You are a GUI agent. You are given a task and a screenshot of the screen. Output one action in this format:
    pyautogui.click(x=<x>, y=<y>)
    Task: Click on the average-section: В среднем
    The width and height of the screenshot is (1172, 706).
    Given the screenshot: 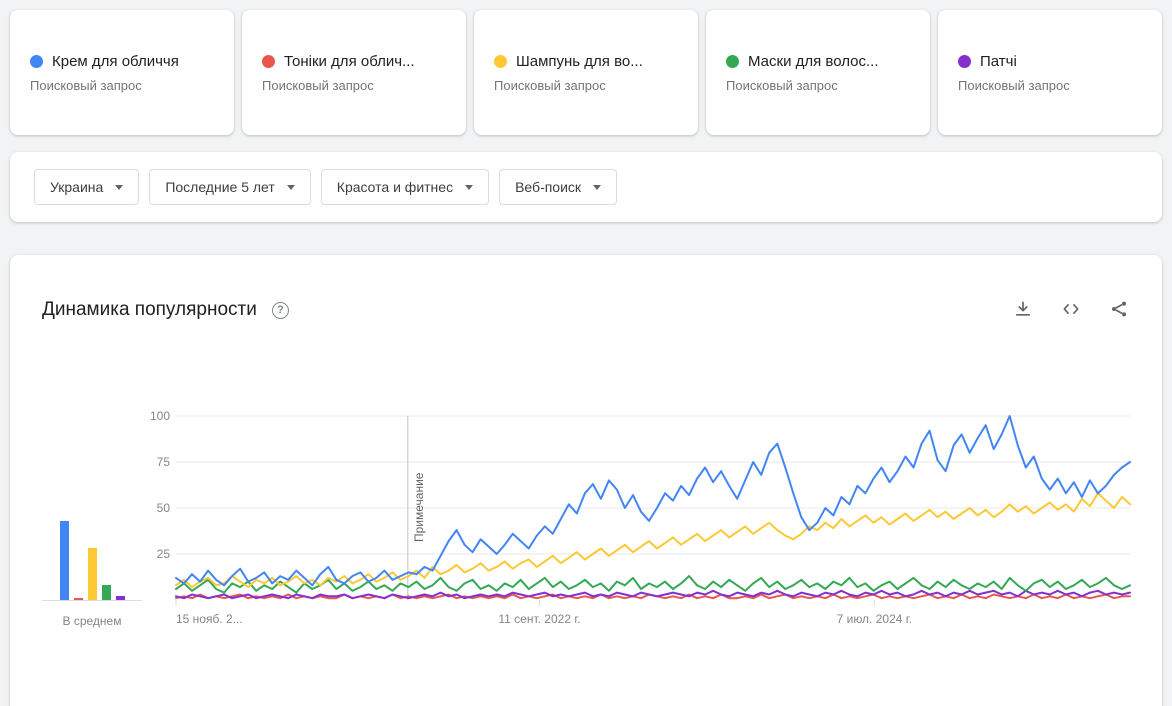 What is the action you would take?
    pyautogui.click(x=92, y=523)
    